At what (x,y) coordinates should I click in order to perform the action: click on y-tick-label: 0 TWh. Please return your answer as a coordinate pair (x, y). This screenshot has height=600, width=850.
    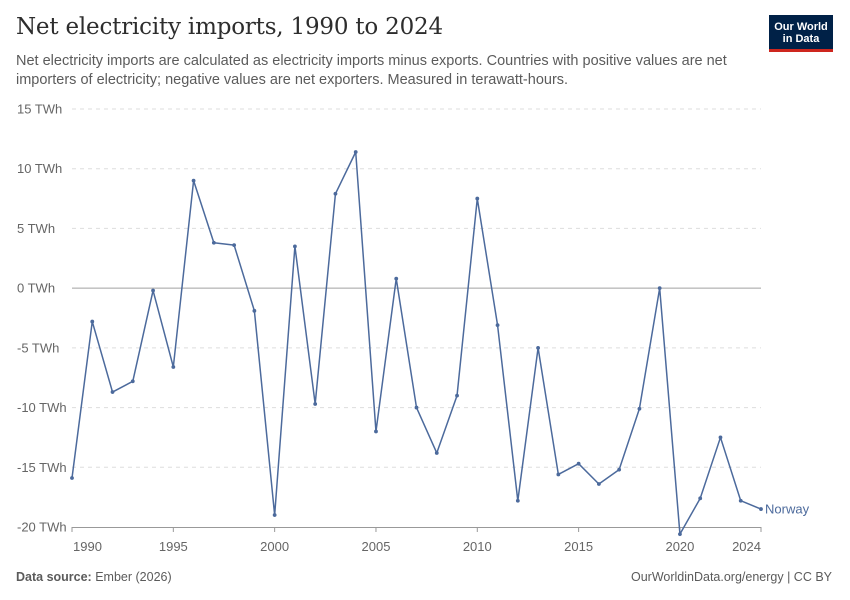
    Looking at the image, I should click on (36, 288).